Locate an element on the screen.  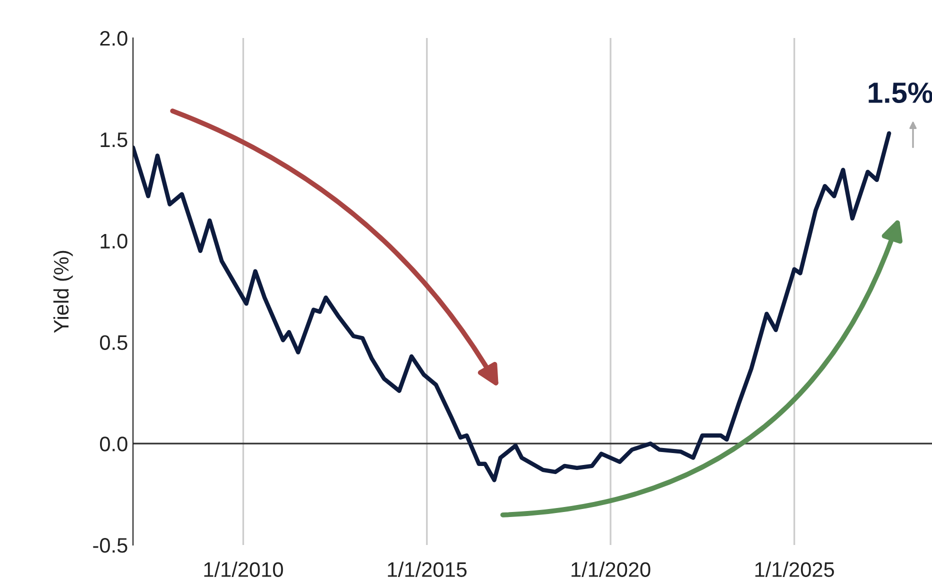
x-tick-label: 1/1/2025 is located at coordinates (794, 569).